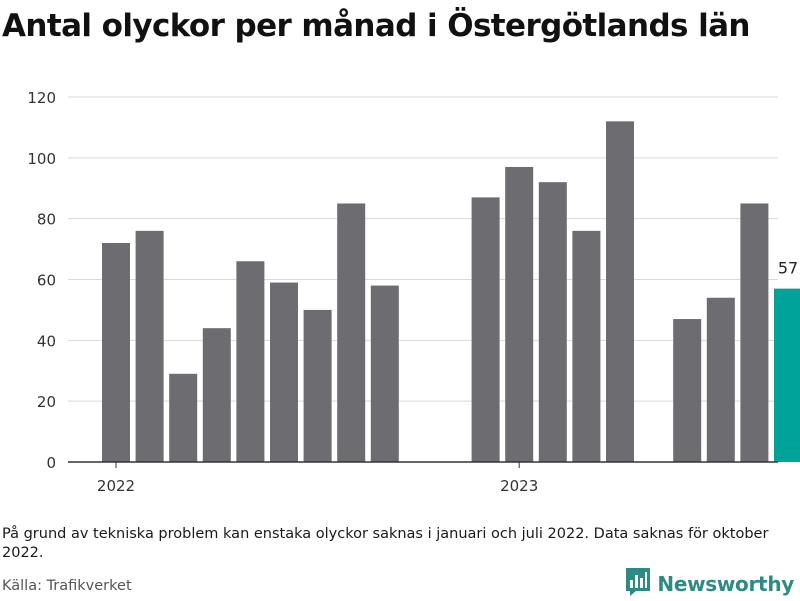 The image size is (800, 601). I want to click on x-tick-label: 2022, so click(116, 486).